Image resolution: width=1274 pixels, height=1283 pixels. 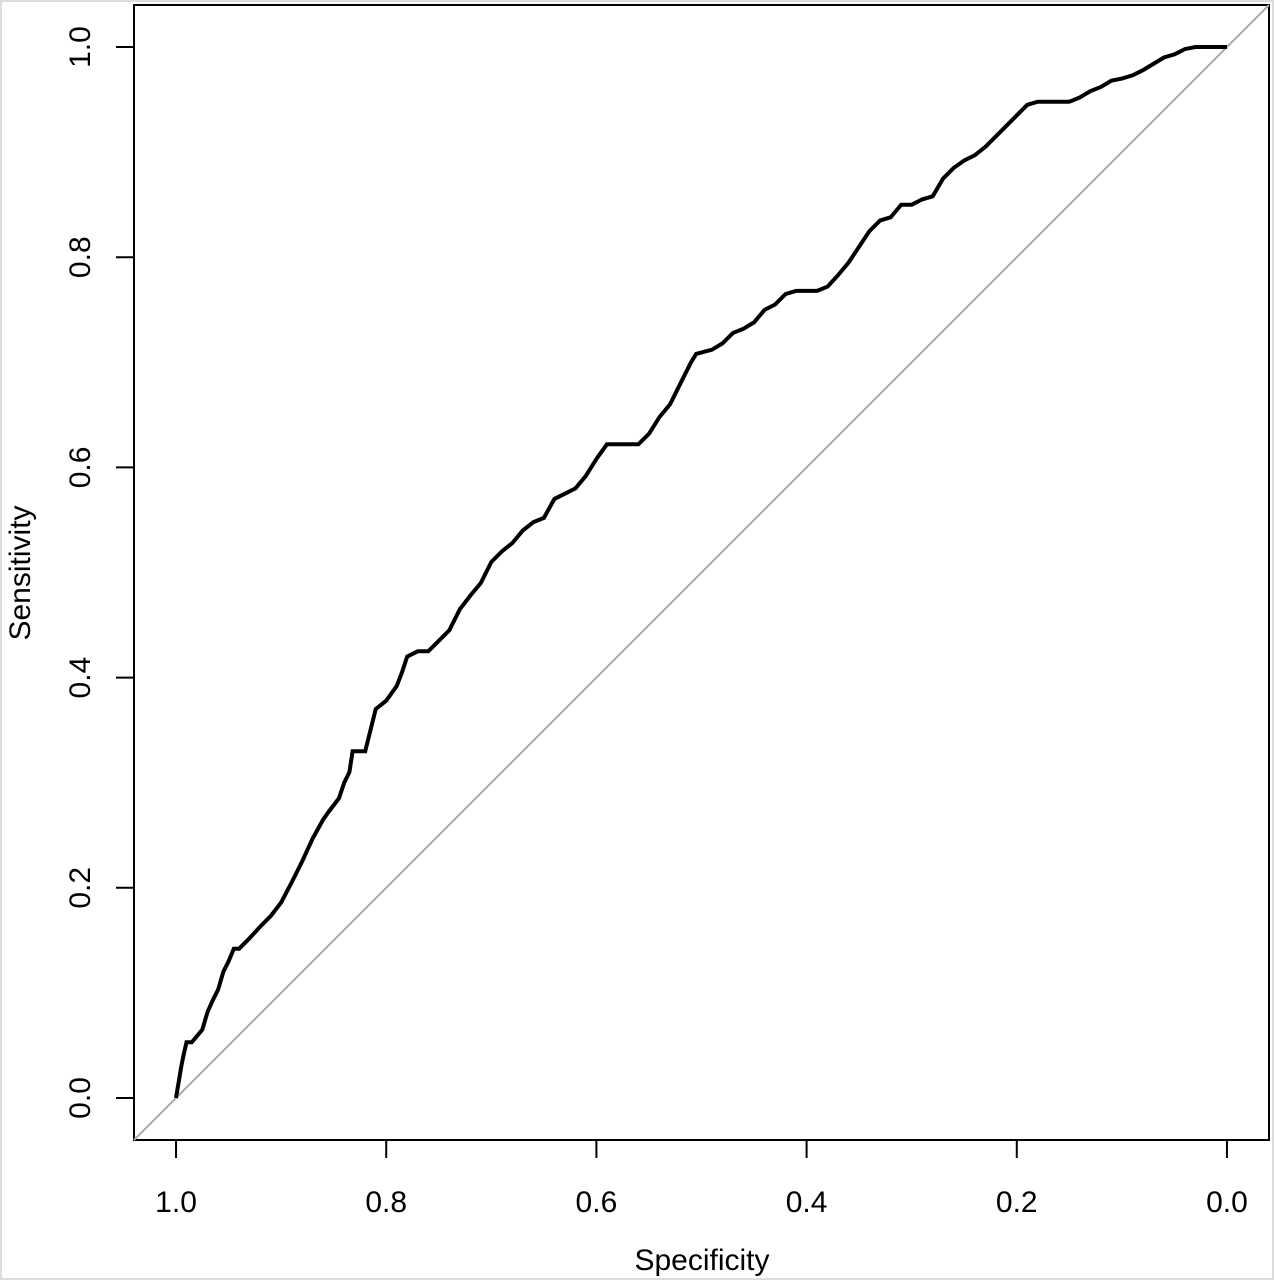 What do you see at coordinates (99, 572) in the screenshot?
I see `y-axis: 0.0 0.2 0.4 0.6 0.8 1.0` at bounding box center [99, 572].